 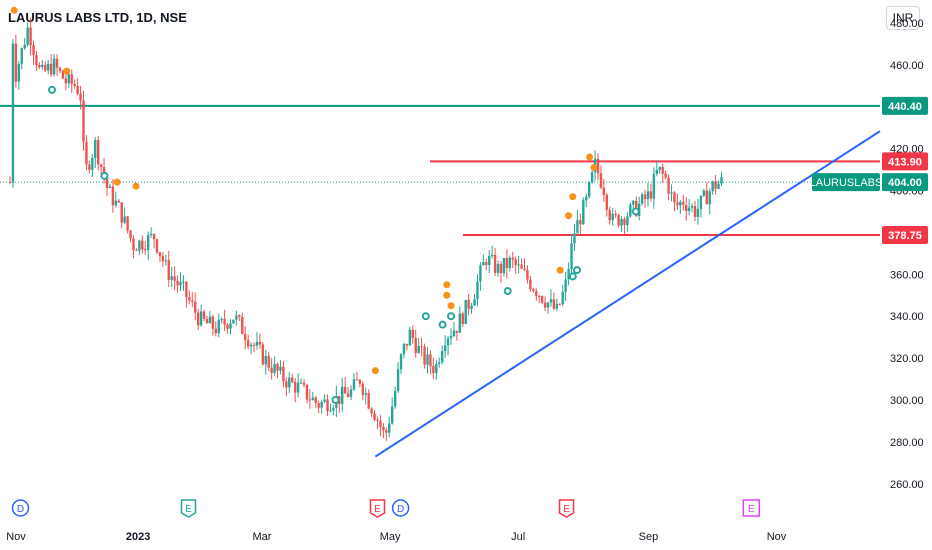 I want to click on split-event-badge: E, so click(x=188, y=508).